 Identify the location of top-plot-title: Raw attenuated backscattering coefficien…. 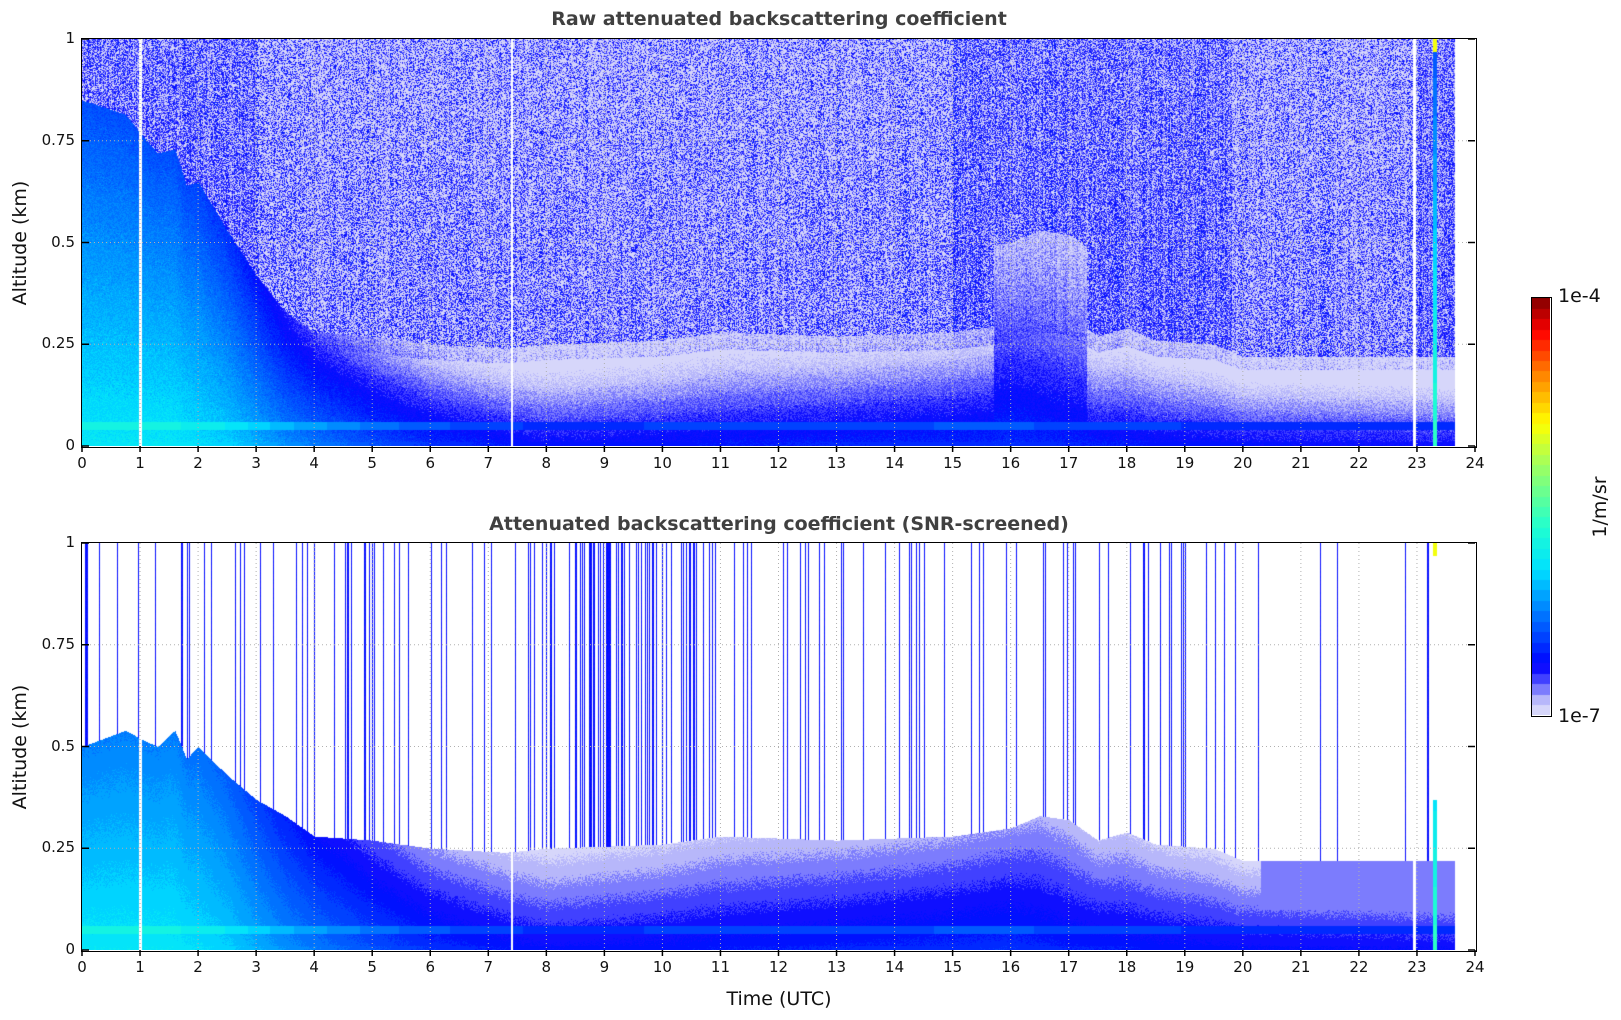
(779, 19).